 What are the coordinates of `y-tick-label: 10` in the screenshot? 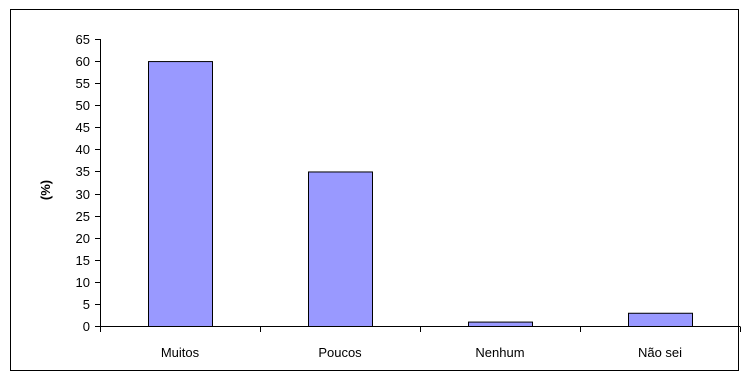 It's located at (83, 282).